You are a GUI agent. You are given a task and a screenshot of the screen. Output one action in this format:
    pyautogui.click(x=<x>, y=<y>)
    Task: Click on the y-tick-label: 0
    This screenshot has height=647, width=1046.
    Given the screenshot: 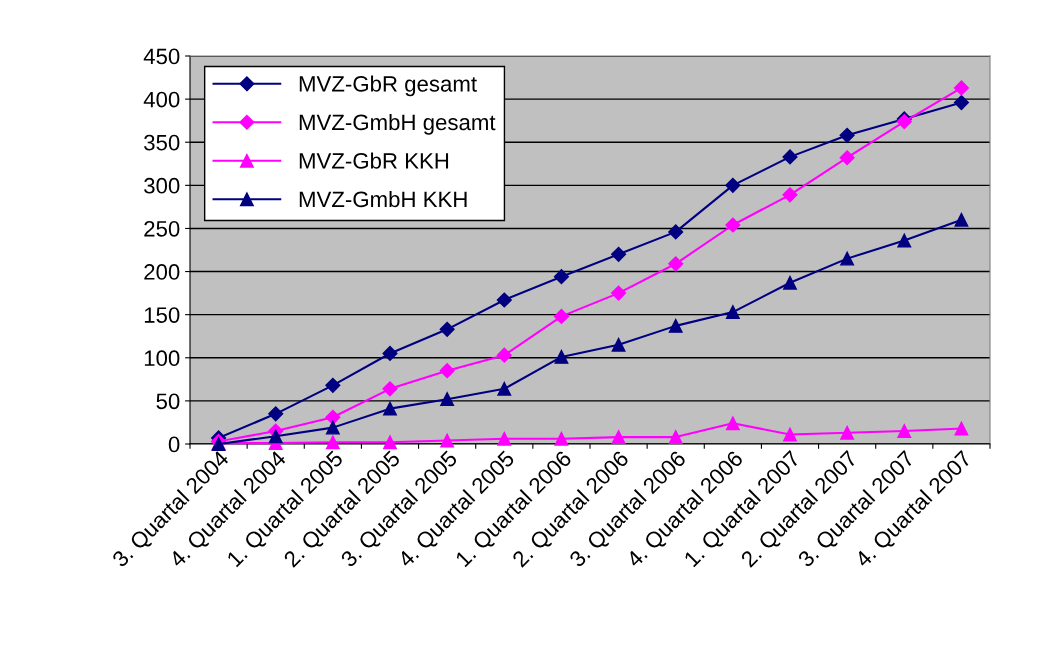 What is the action you would take?
    pyautogui.click(x=174, y=444)
    